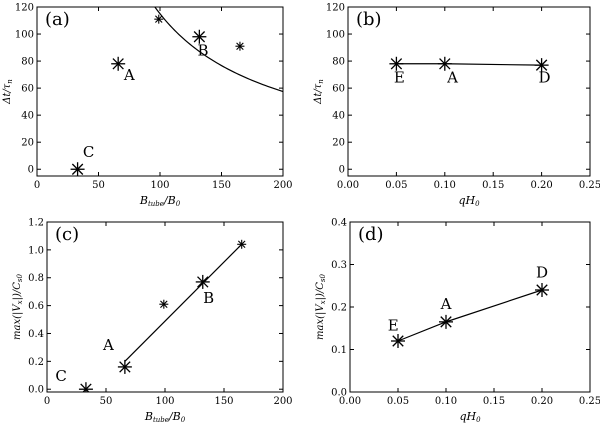  Describe the element at coordinates (319, 92) in the screenshot. I see `y-axis-label: Δt/τn` at that location.